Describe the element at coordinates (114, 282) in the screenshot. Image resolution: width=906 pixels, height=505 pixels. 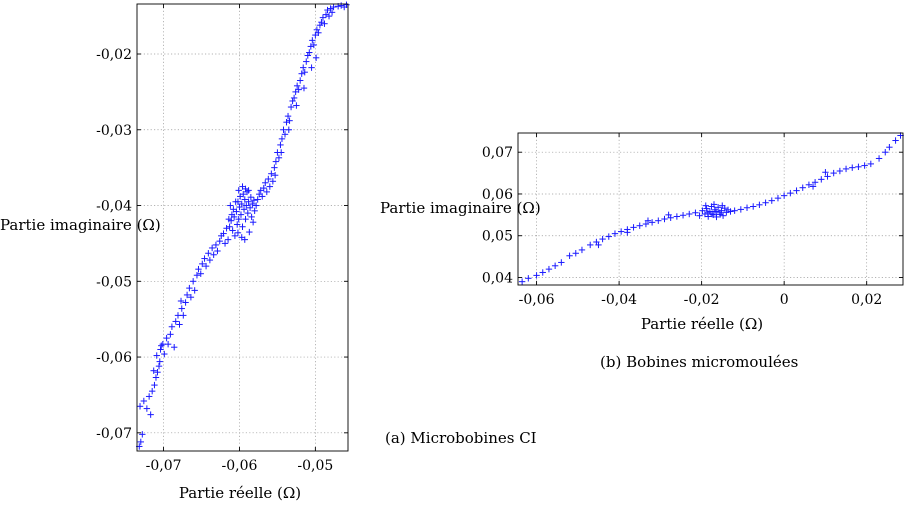
I see `y-tick-label: -0,05` at that location.